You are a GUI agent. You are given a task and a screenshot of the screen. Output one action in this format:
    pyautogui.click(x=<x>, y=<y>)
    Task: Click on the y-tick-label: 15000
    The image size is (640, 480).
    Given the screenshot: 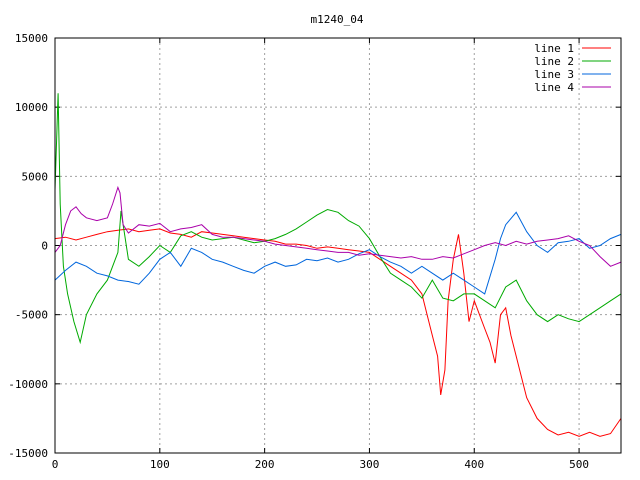 What is the action you would take?
    pyautogui.click(x=31, y=38)
    